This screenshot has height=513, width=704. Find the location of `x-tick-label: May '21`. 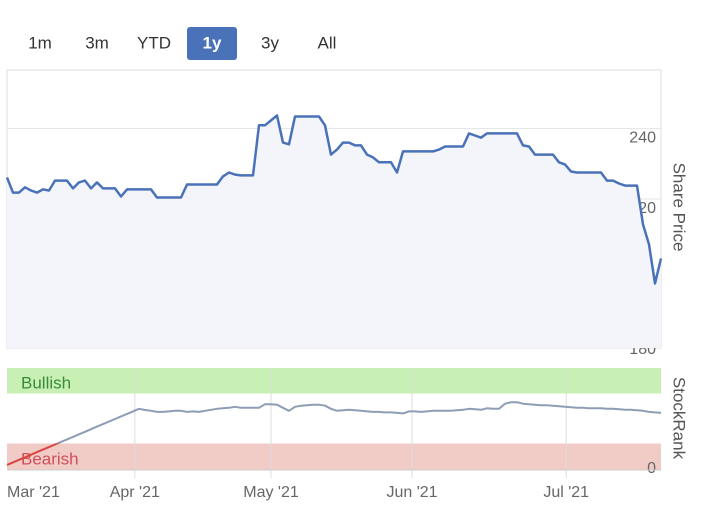

x-tick-label: May '21 is located at coordinates (271, 492).